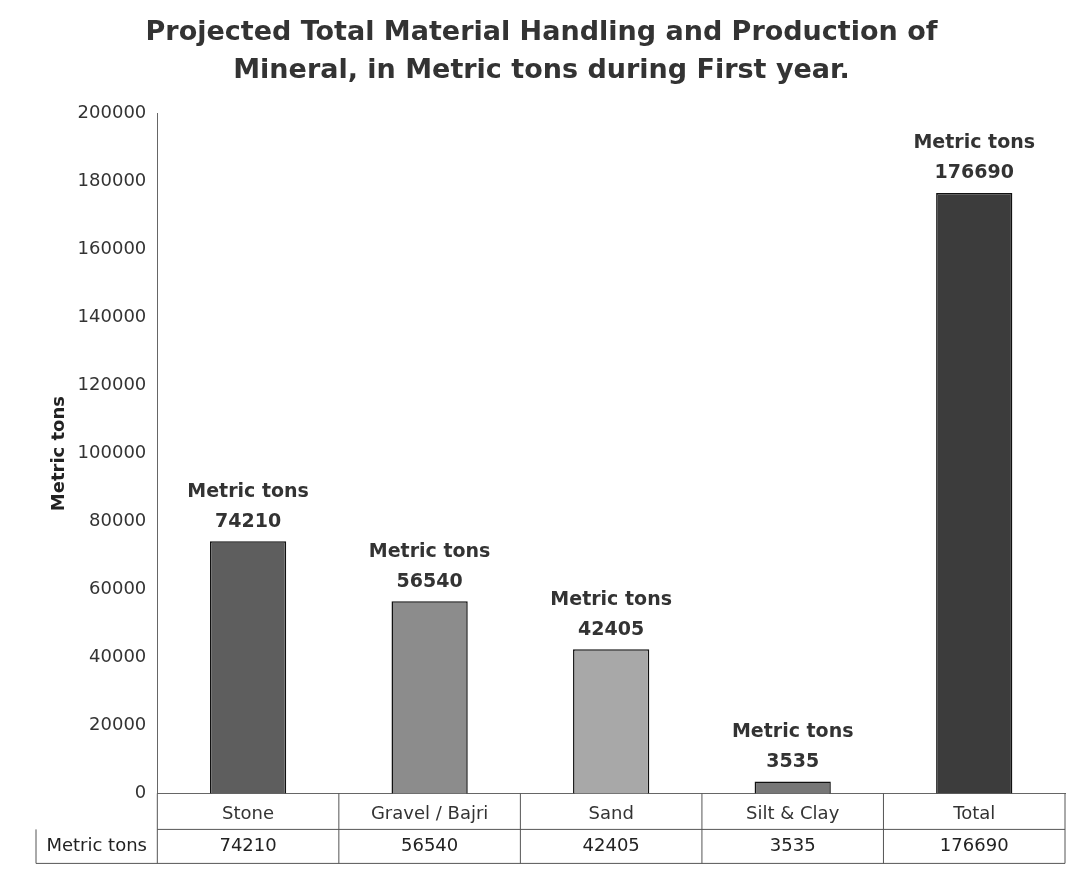 The height and width of the screenshot is (879, 1083). What do you see at coordinates (974, 845) in the screenshot?
I see `data-label: 176690` at bounding box center [974, 845].